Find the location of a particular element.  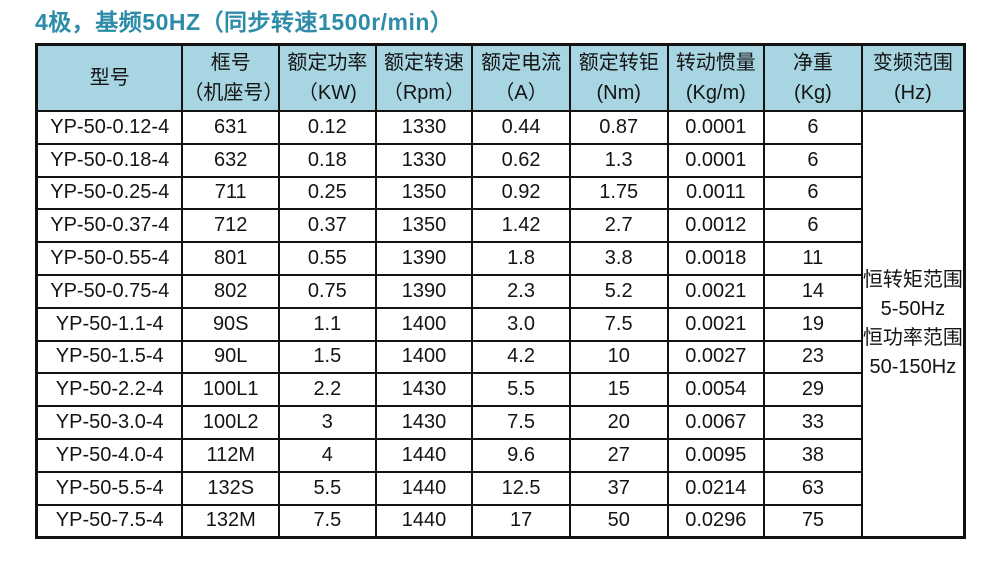

page-title: 4极，基频50HZ（同步转速1500r/min） is located at coordinates (244, 22).